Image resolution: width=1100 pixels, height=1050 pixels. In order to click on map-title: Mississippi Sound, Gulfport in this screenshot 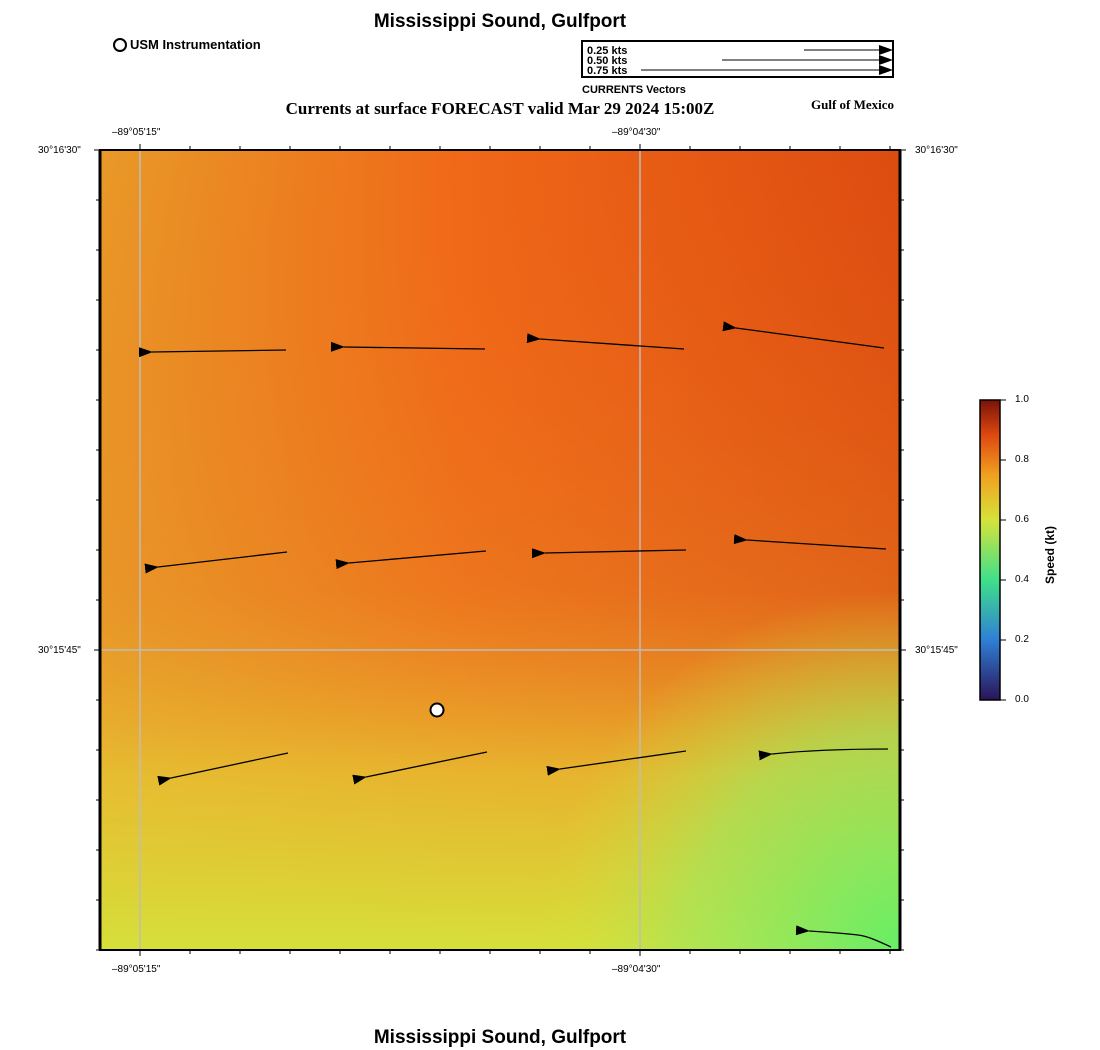, I will do `click(500, 21)`.